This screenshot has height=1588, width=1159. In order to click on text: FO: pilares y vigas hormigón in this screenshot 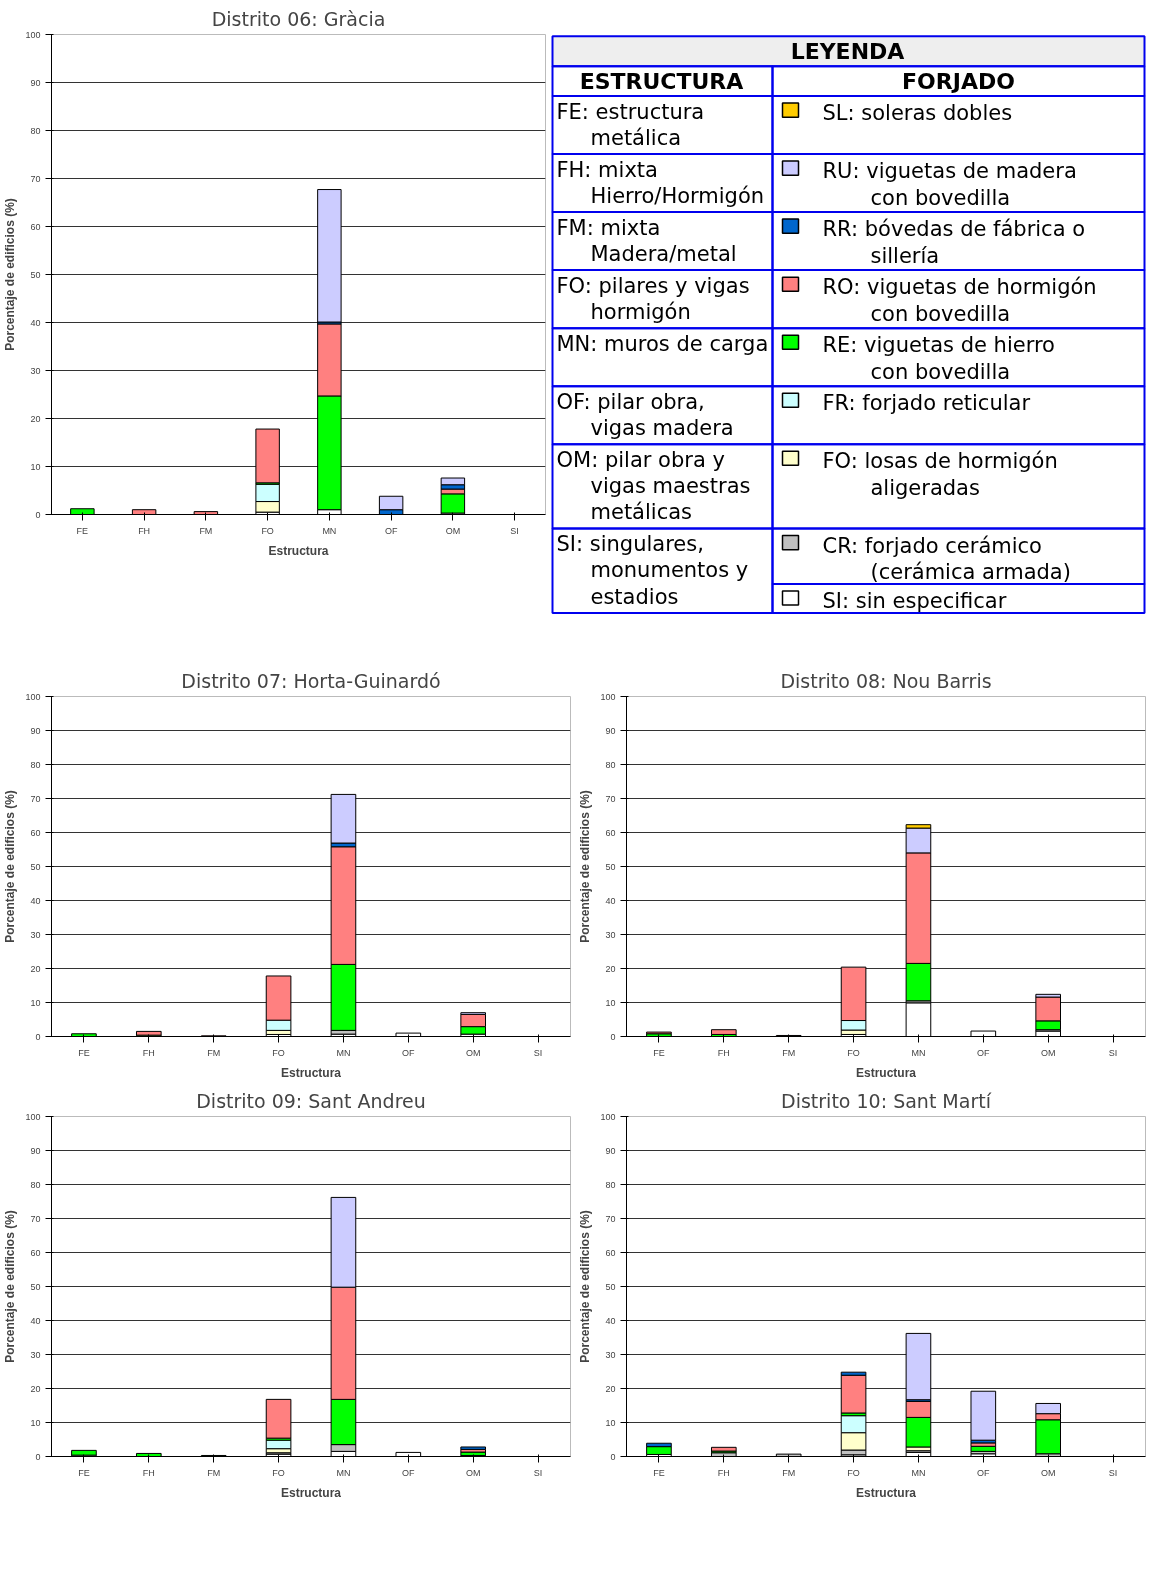, I will do `click(653, 298)`.